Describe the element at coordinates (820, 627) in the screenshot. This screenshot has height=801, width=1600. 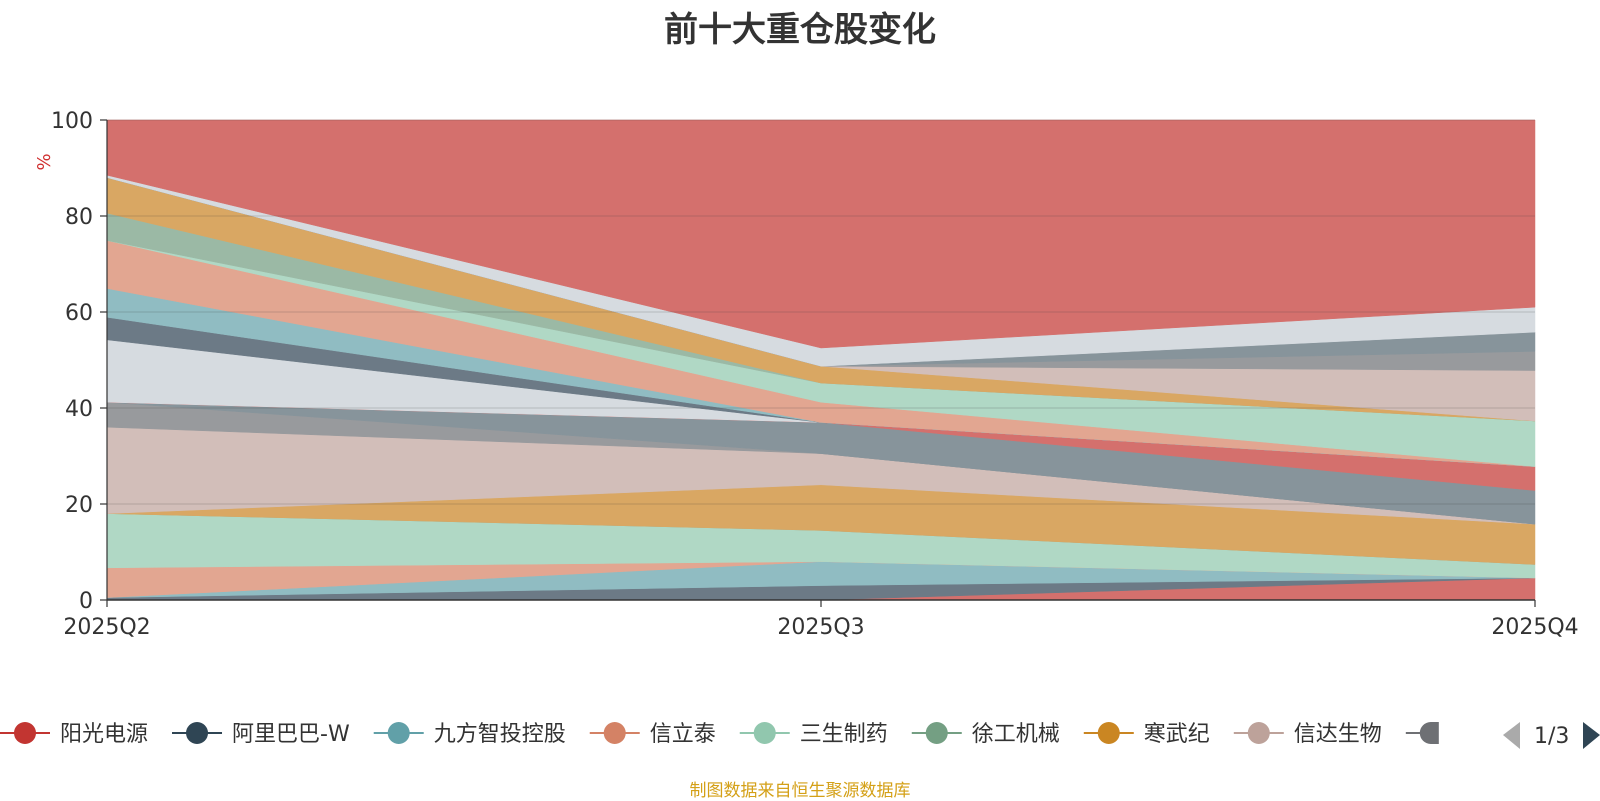
I see `x-tick-label-1: 2025Q3` at that location.